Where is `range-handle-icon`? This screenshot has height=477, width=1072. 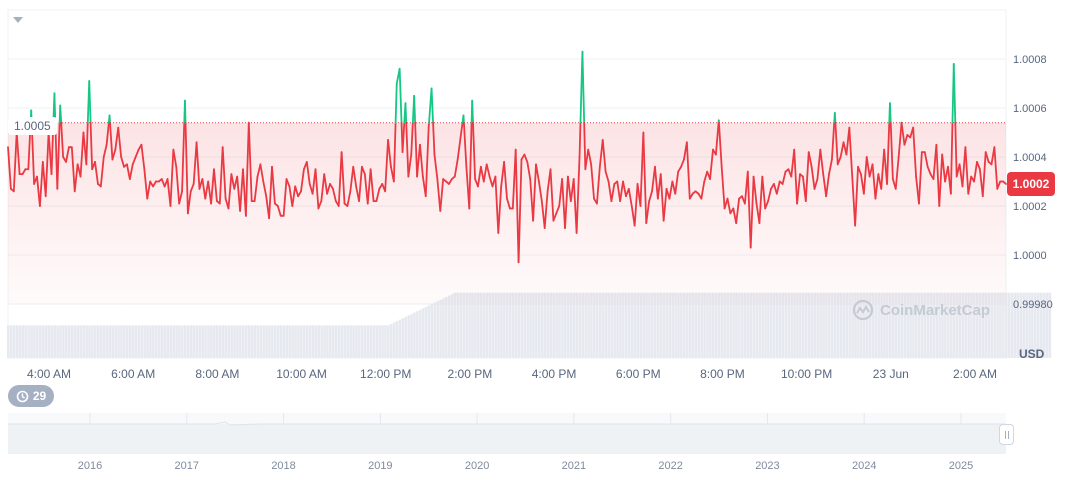 range-handle-icon is located at coordinates (1006, 434).